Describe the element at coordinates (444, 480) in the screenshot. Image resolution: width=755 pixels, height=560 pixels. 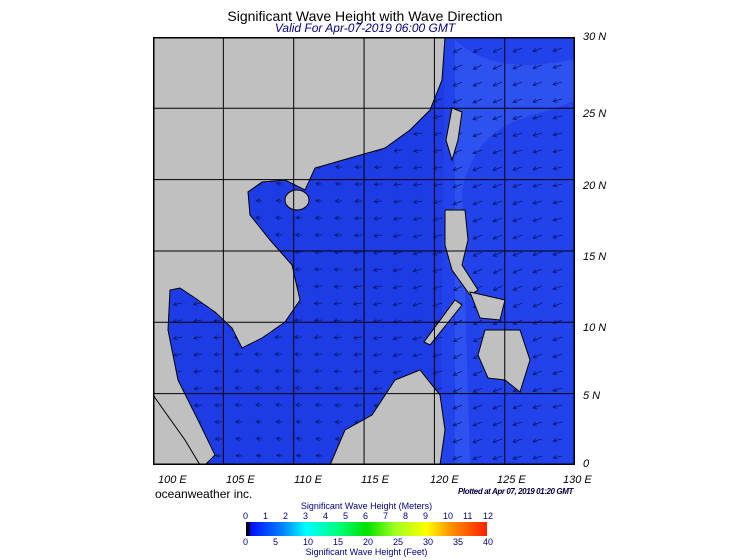
I see `lon-label: 120 E` at that location.